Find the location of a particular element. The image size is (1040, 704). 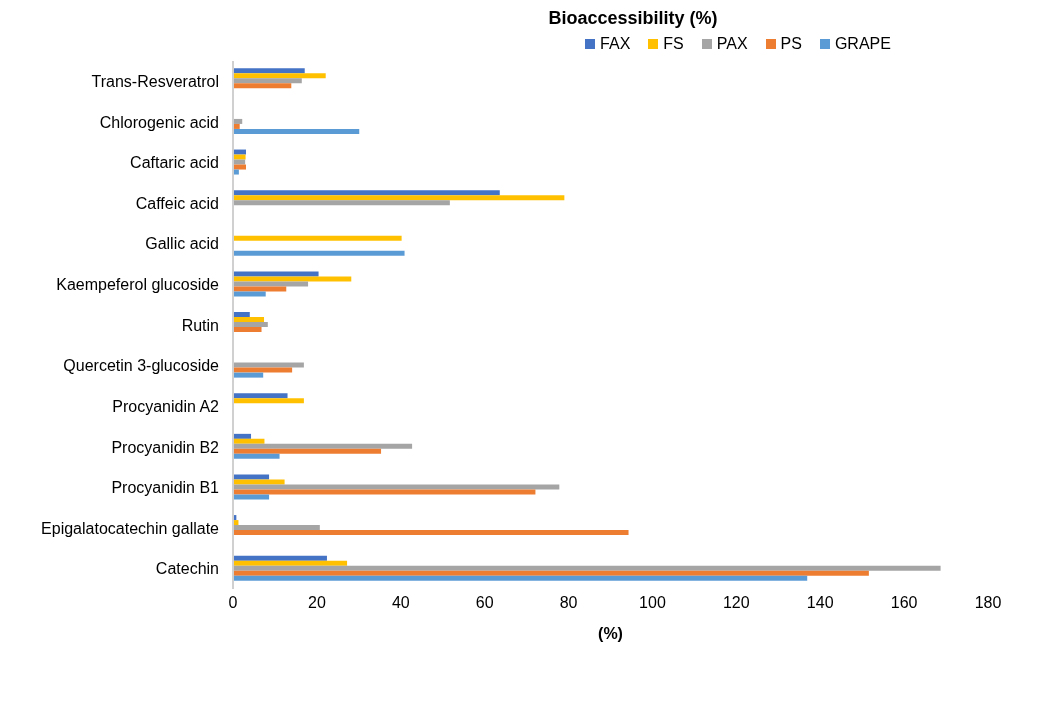

legend-label: GRAPE is located at coordinates (862, 44).